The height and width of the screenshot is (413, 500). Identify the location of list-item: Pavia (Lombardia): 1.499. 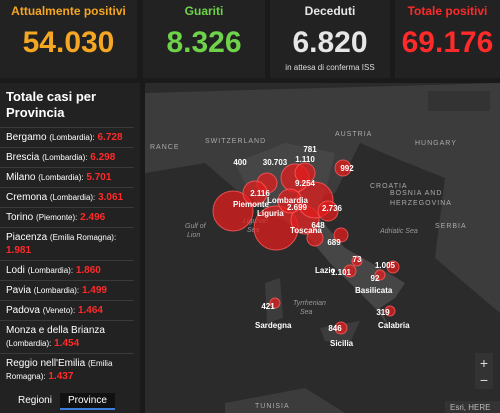
(67, 290).